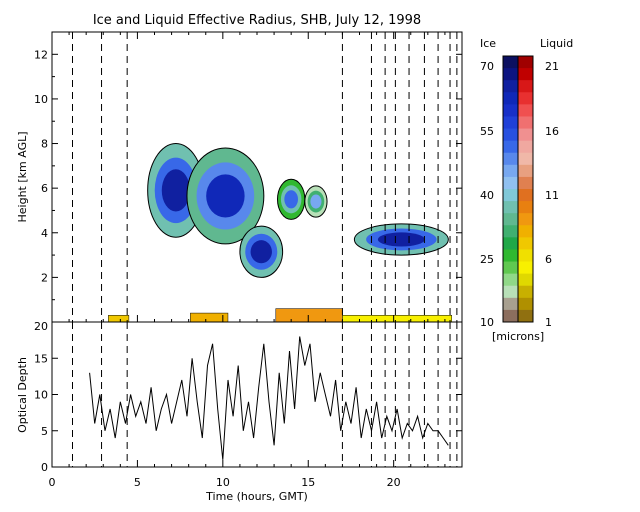  I want to click on ice-tick-label-3: 25, so click(487, 259).